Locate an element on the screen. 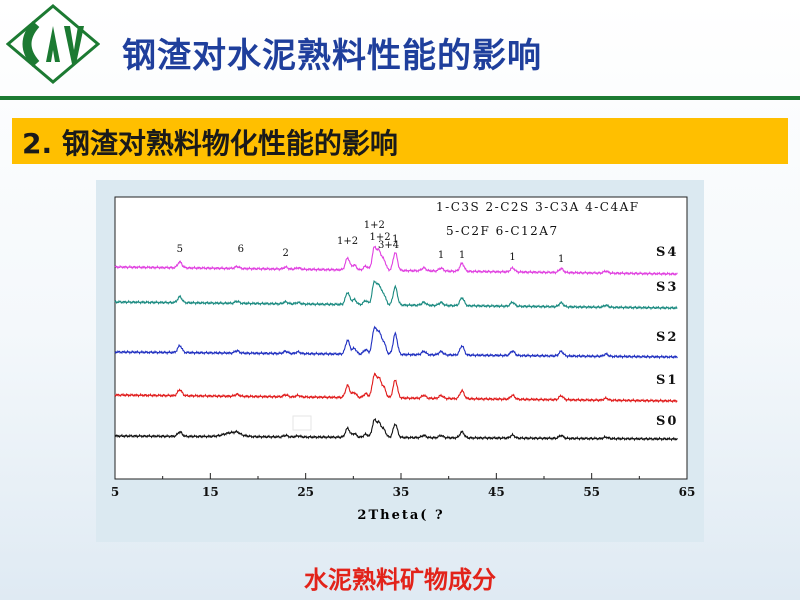 The image size is (800, 600). series-trace-s4 is located at coordinates (396, 261).